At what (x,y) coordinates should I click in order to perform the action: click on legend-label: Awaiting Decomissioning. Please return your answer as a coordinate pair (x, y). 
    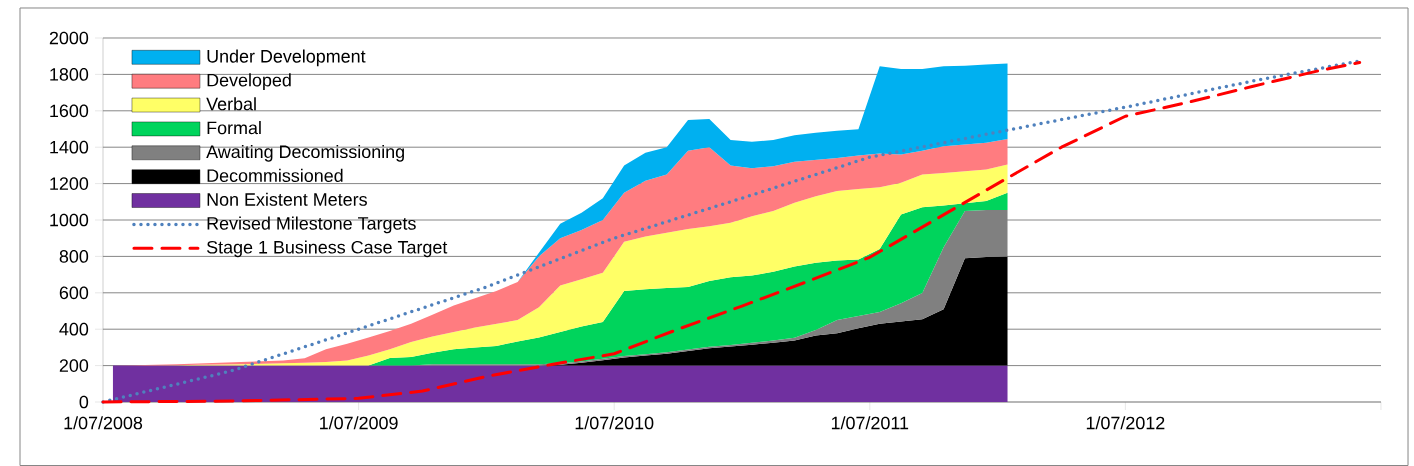
    Looking at the image, I should click on (305, 153).